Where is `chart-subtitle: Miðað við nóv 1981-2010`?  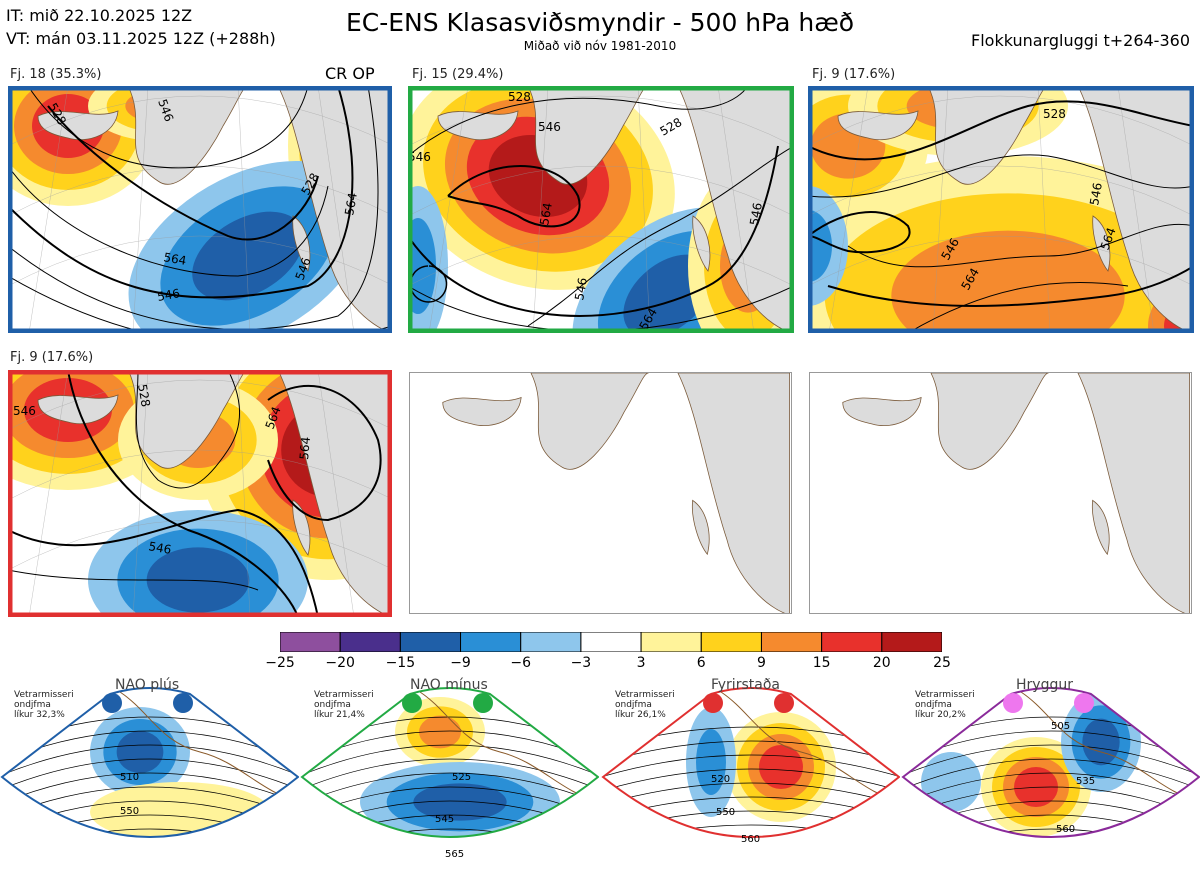
chart-subtitle: Miðað við nóv 1981-2010 is located at coordinates (600, 46).